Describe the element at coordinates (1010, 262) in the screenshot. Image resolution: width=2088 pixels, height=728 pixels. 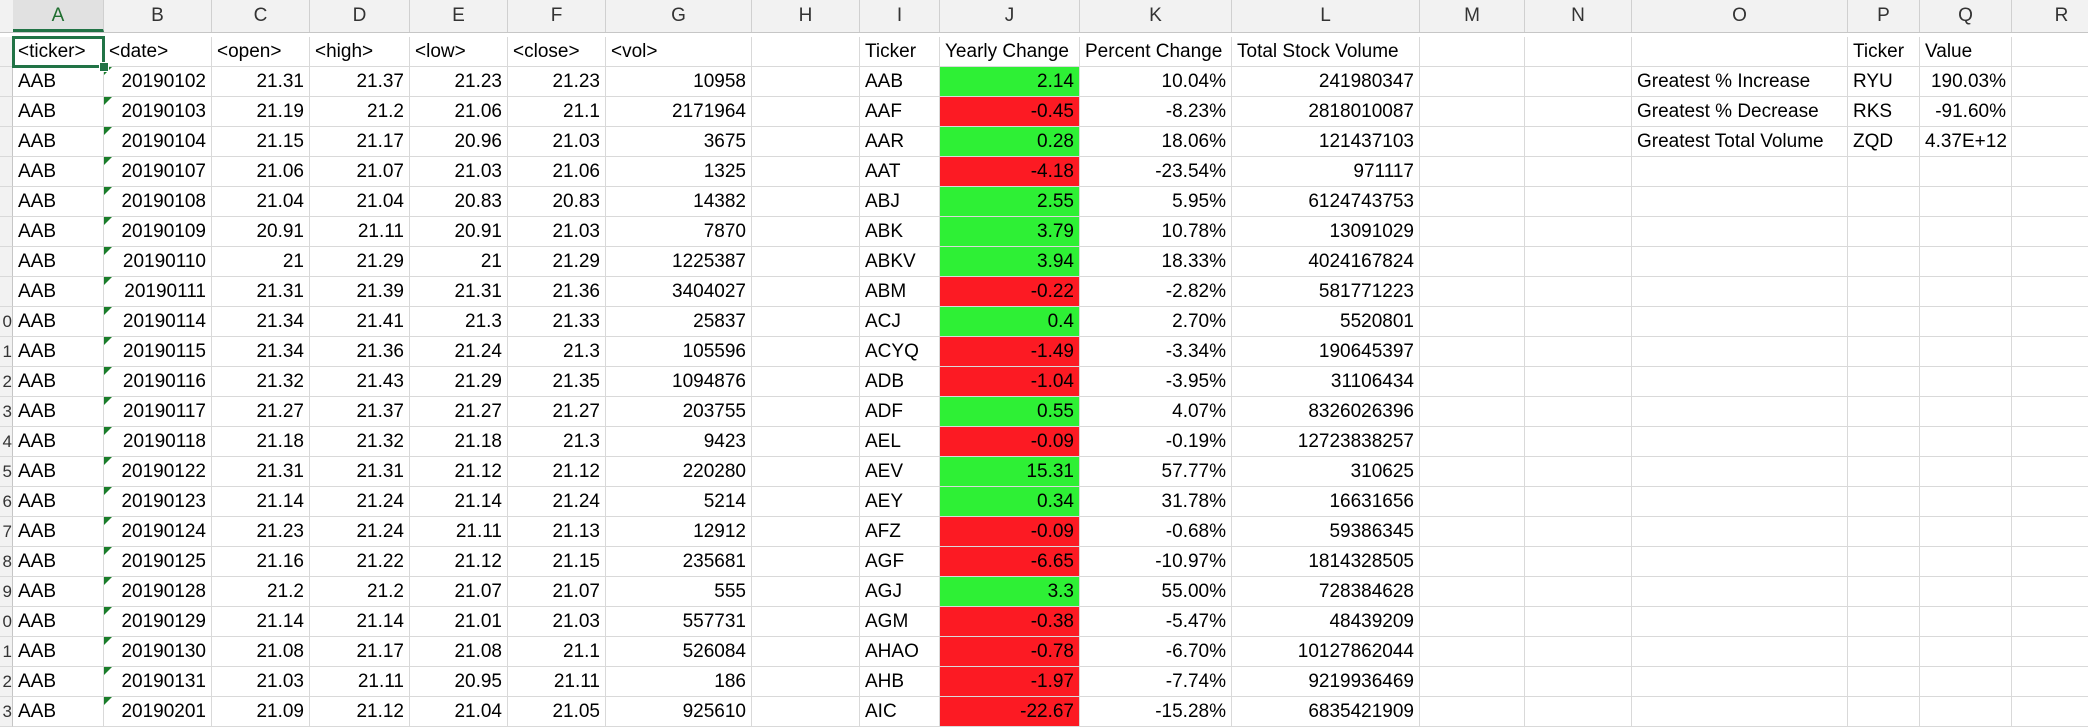
I see `yearly-change-cell: 3.94` at that location.